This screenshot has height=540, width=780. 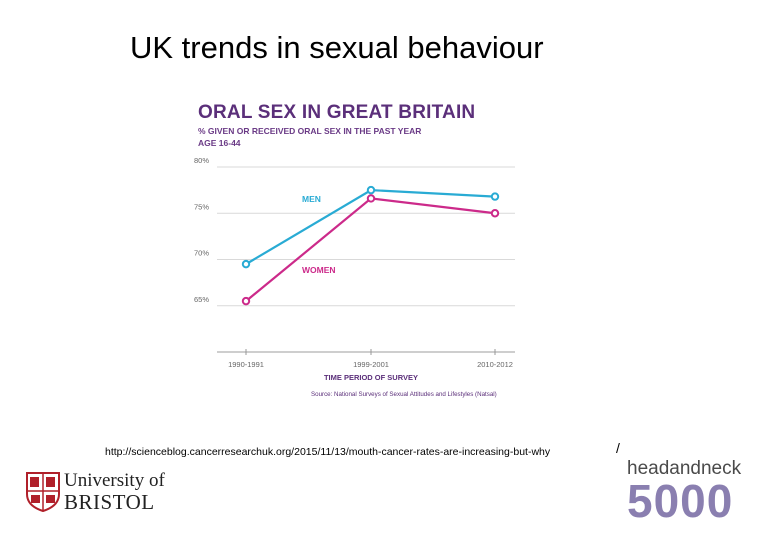 I want to click on source-url-slash: /, so click(x=618, y=448).